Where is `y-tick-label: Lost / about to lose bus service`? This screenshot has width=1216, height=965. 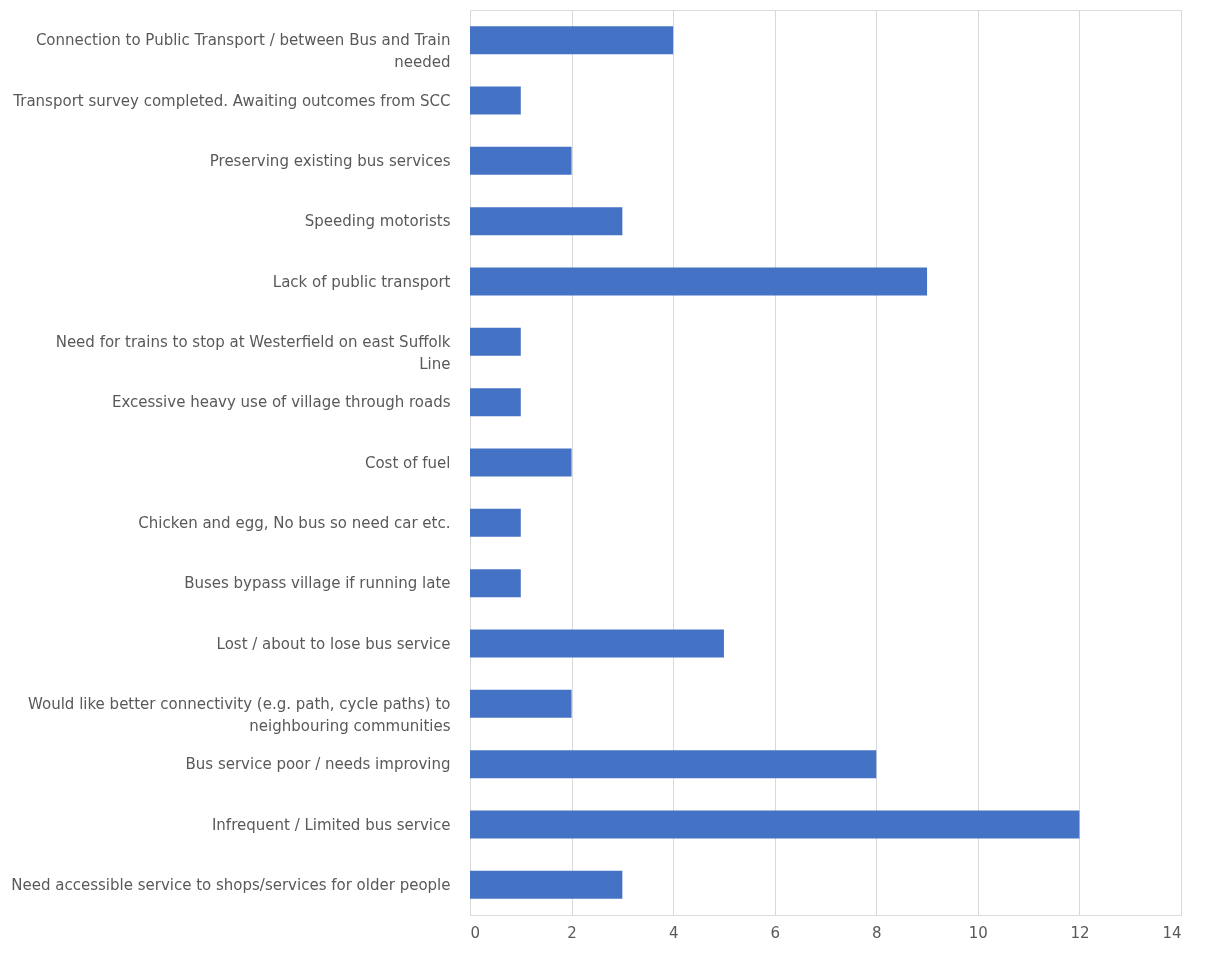 y-tick-label: Lost / about to lose bus service is located at coordinates (333, 643).